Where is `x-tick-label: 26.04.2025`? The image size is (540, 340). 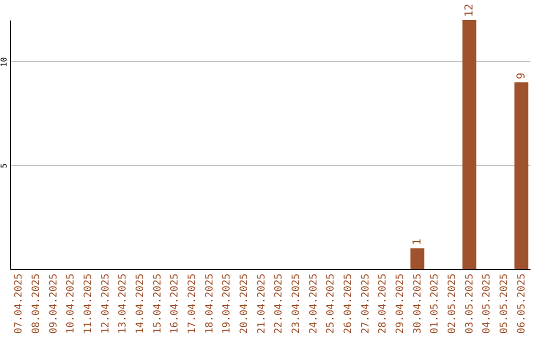 x-tick-label: 26.04.2025 is located at coordinates (348, 304).